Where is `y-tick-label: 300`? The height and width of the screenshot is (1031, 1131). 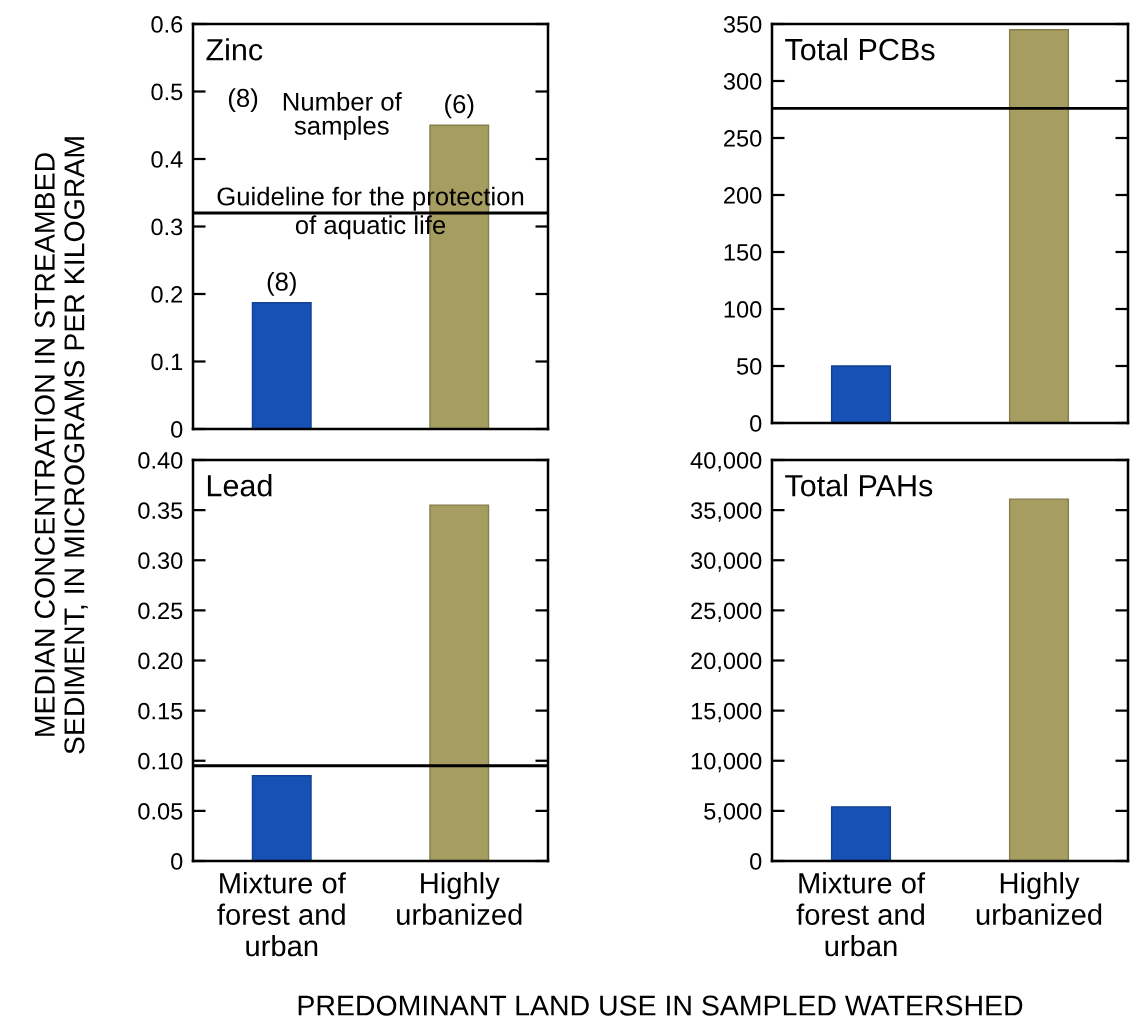 y-tick-label: 300 is located at coordinates (742, 81).